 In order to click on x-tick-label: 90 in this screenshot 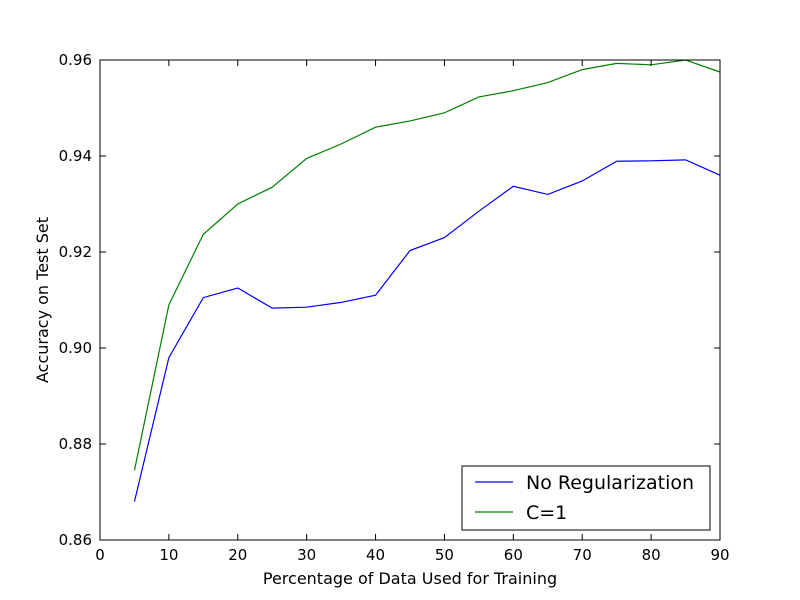, I will do `click(719, 555)`.